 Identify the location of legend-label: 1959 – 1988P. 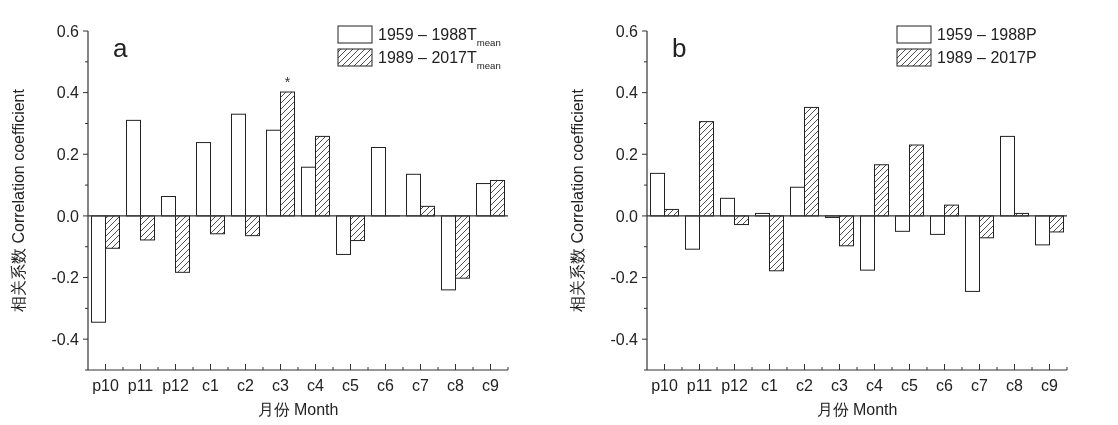
(987, 34).